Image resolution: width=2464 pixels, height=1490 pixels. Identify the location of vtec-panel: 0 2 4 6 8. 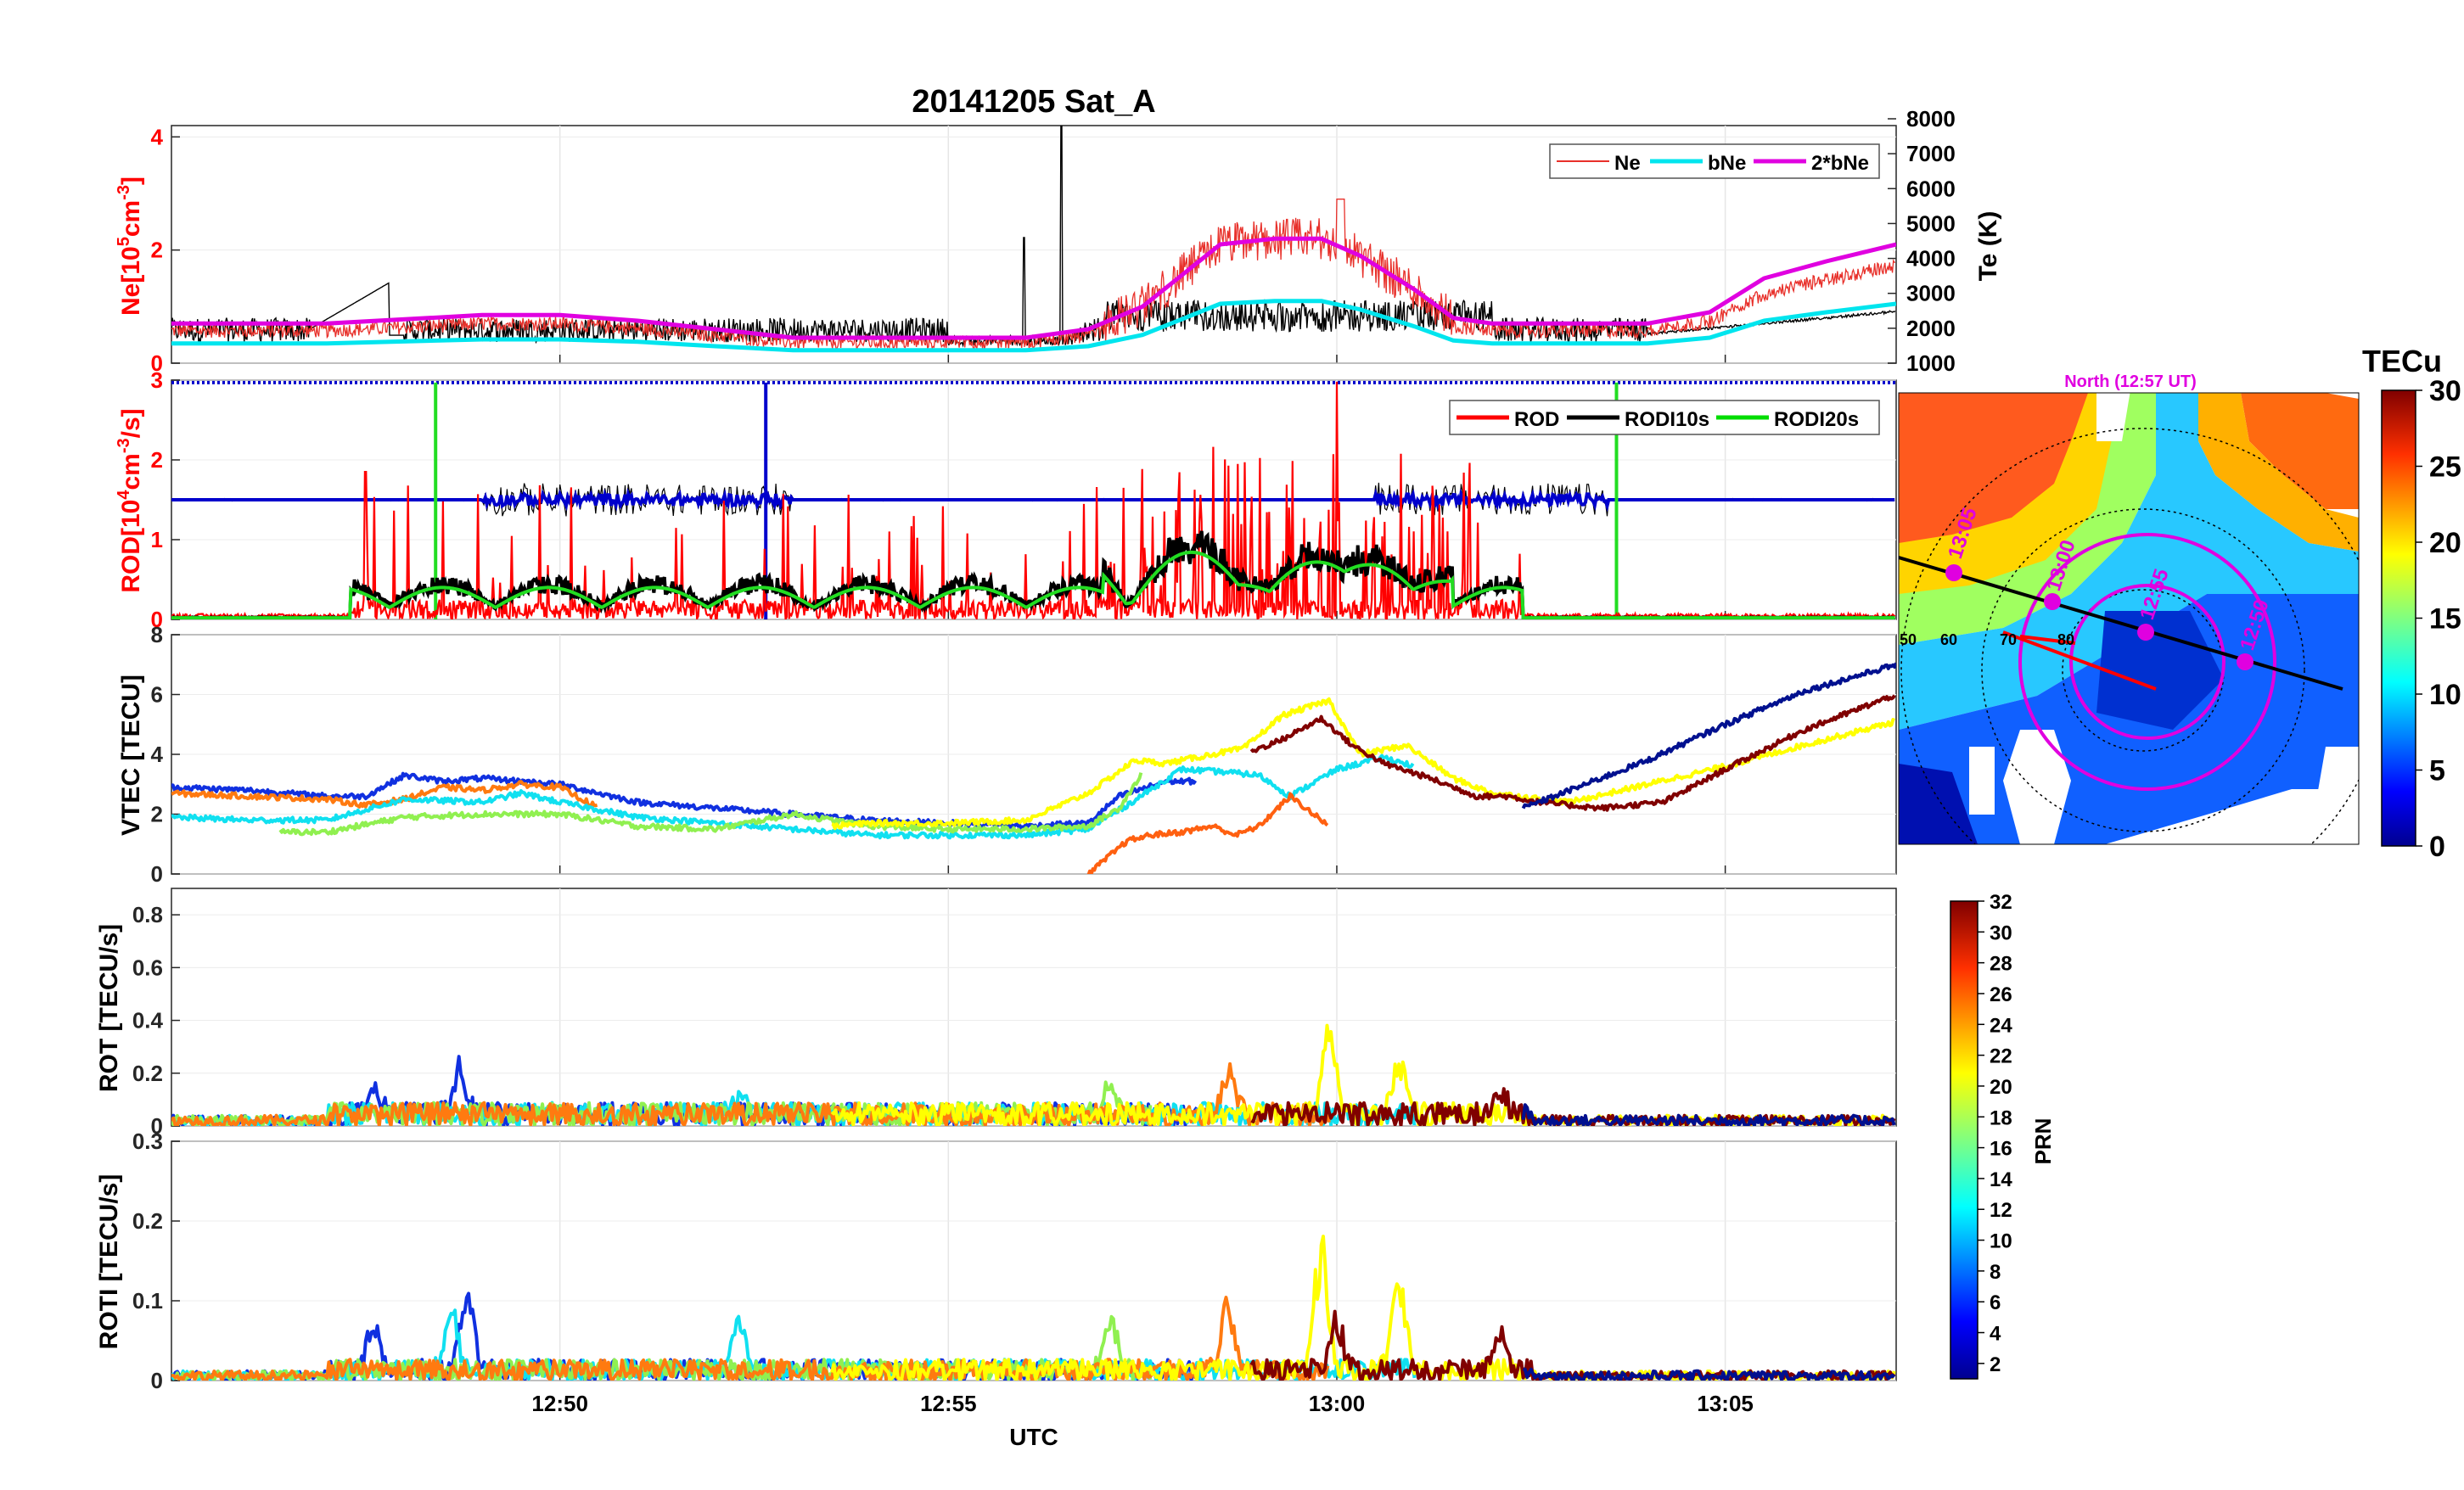
(1024, 754).